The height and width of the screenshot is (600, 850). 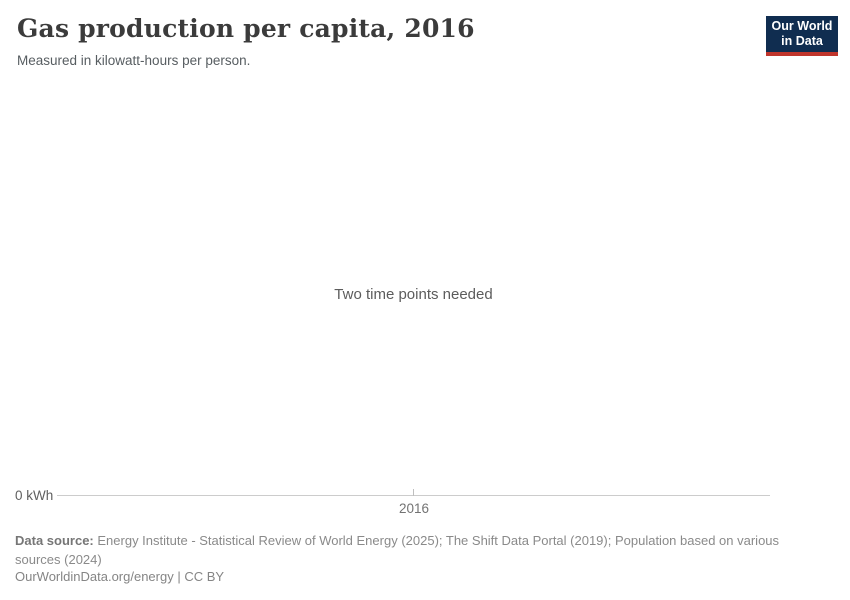 I want to click on empty-state-message: Two time points needed, so click(x=413, y=294).